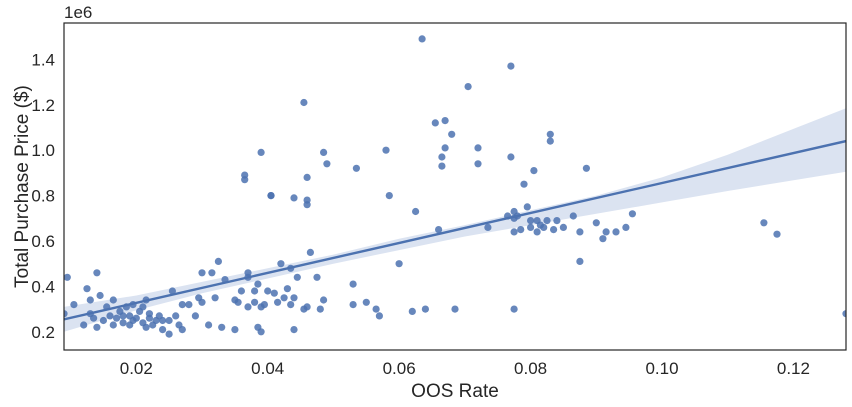 The width and height of the screenshot is (852, 407). I want to click on x-tick-label: 0.02, so click(136, 368).